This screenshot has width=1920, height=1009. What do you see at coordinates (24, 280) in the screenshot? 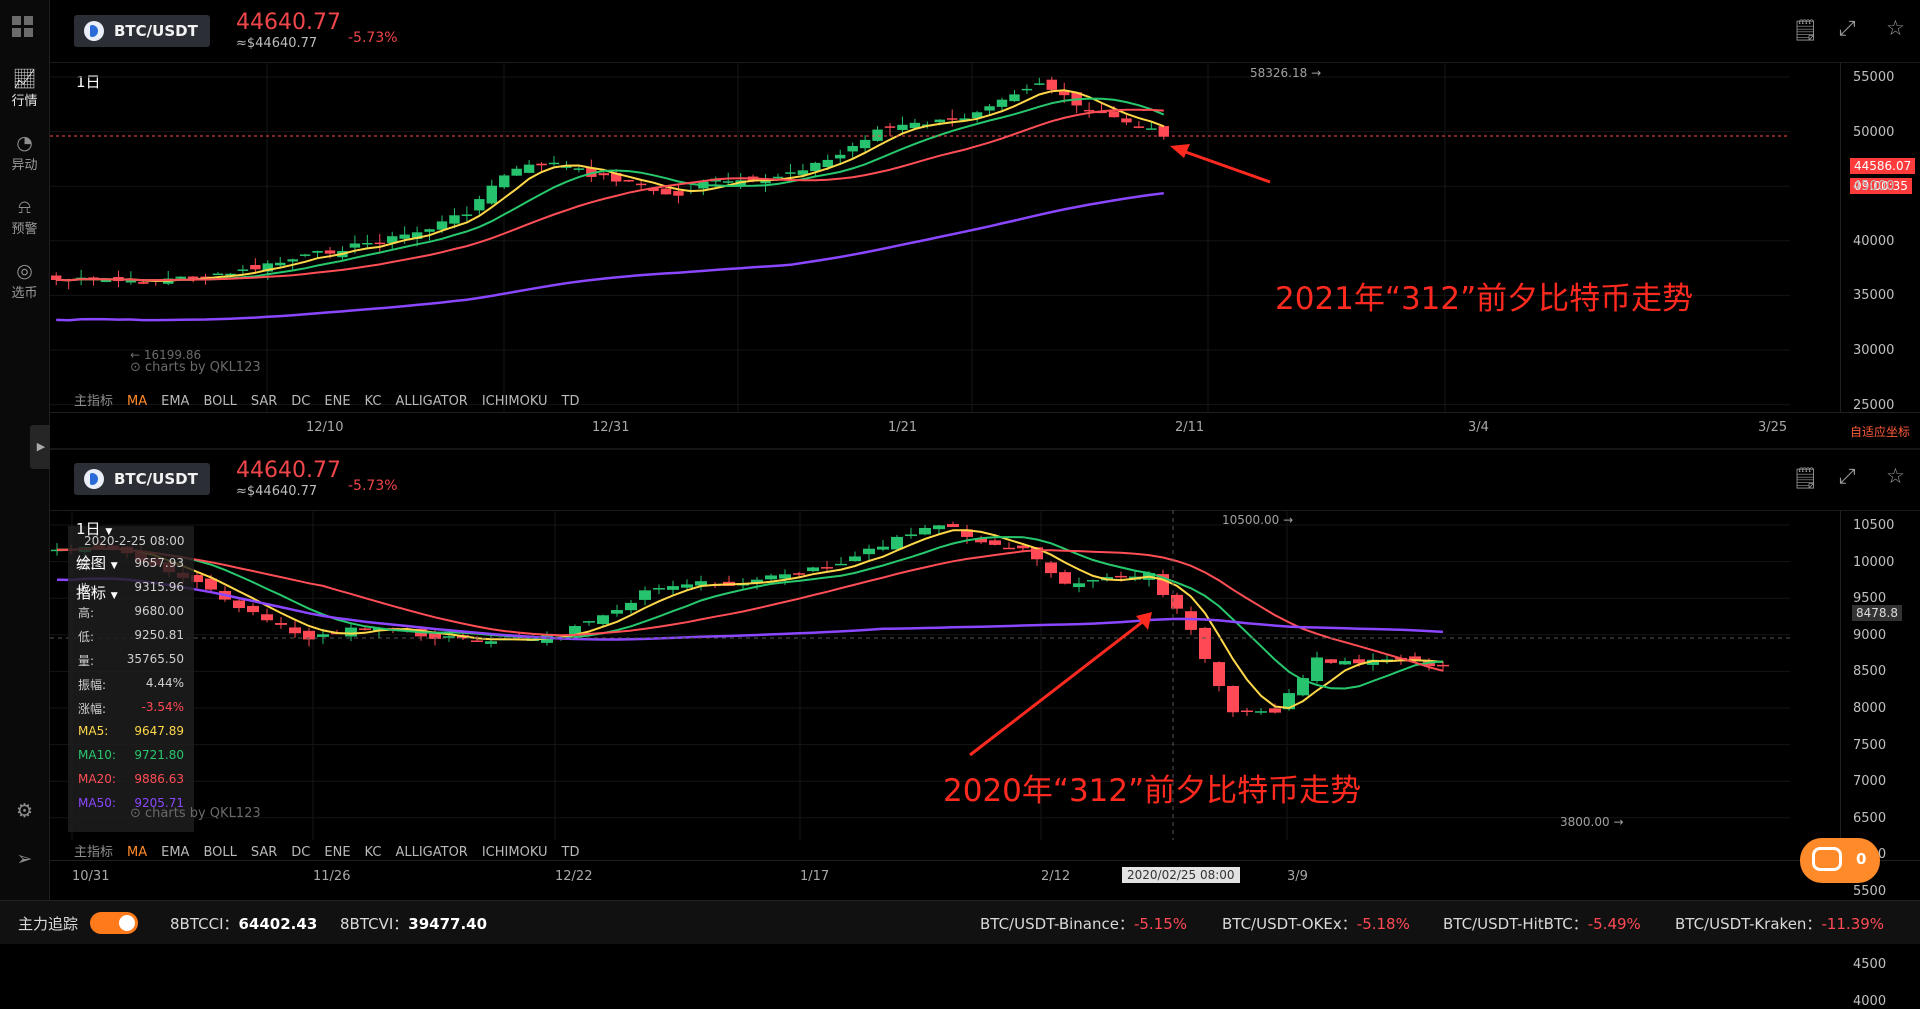
I see `sidebar-item-select-coin: ◎ 选币` at bounding box center [24, 280].